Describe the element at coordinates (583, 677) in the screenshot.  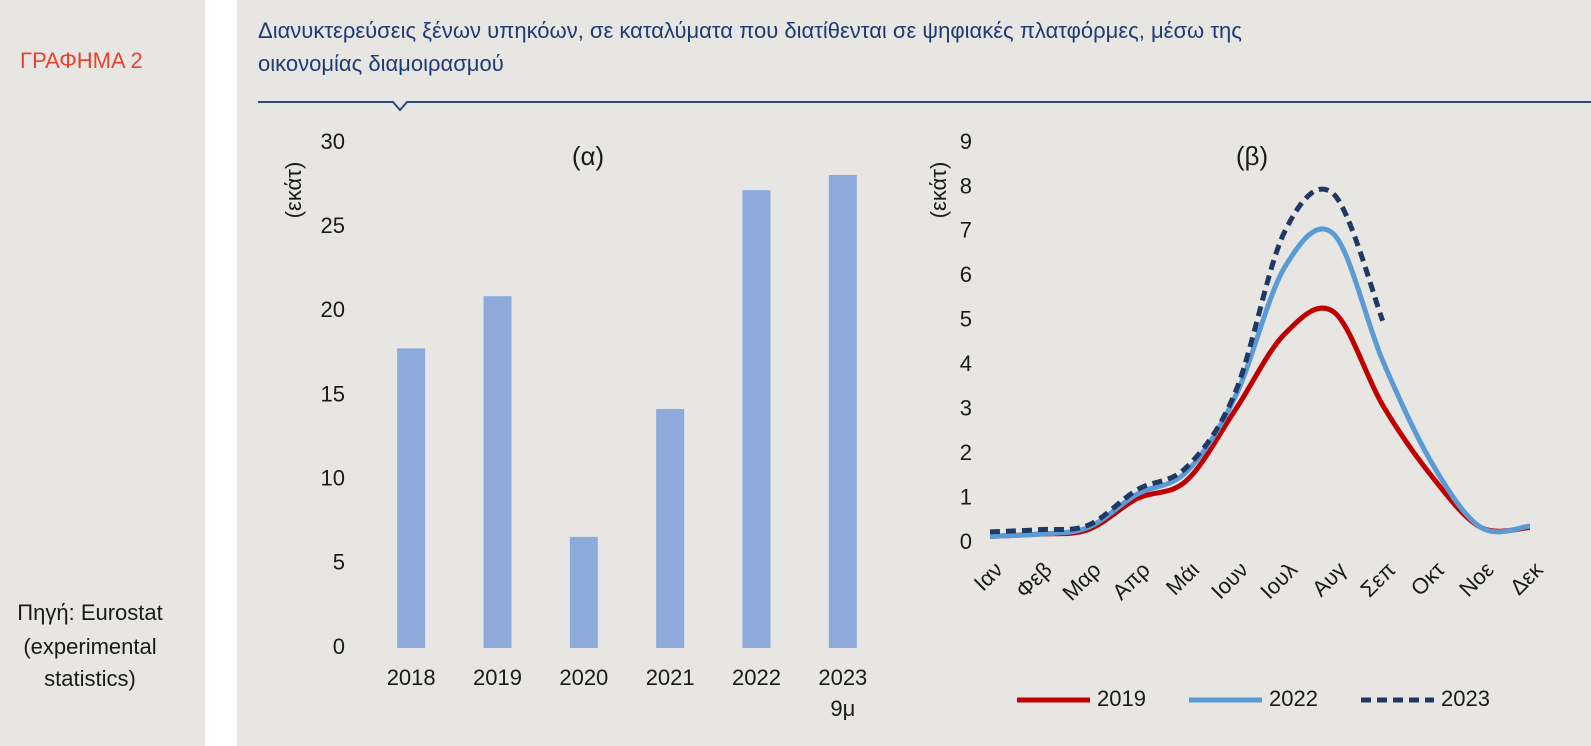
I see `x-tick-label: 2020` at that location.